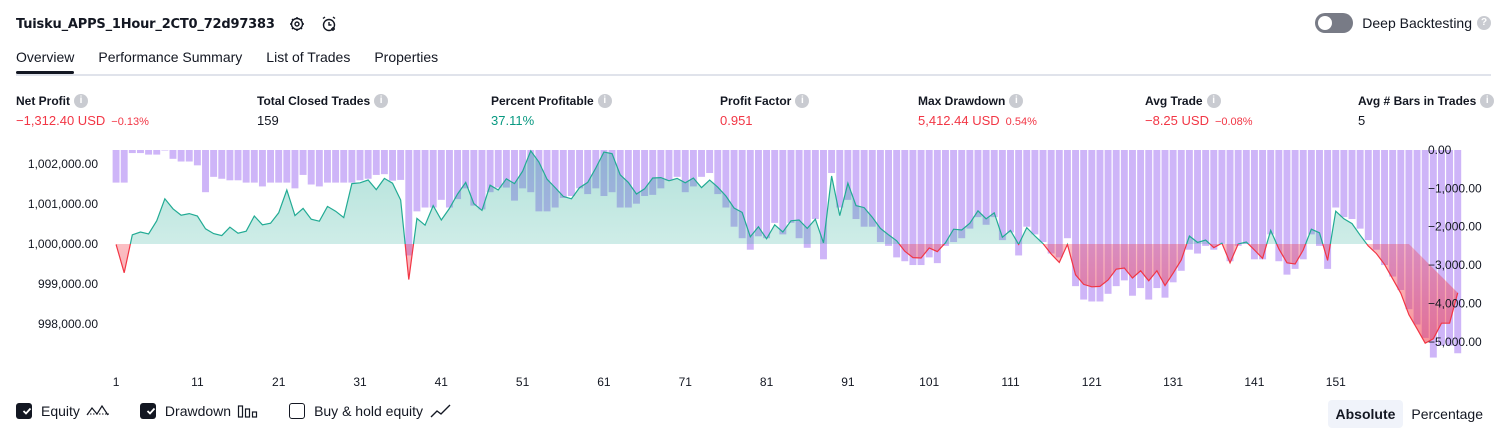 This screenshot has width=1507, height=438. I want to click on legend-label: Buy & hold equity, so click(369, 411).